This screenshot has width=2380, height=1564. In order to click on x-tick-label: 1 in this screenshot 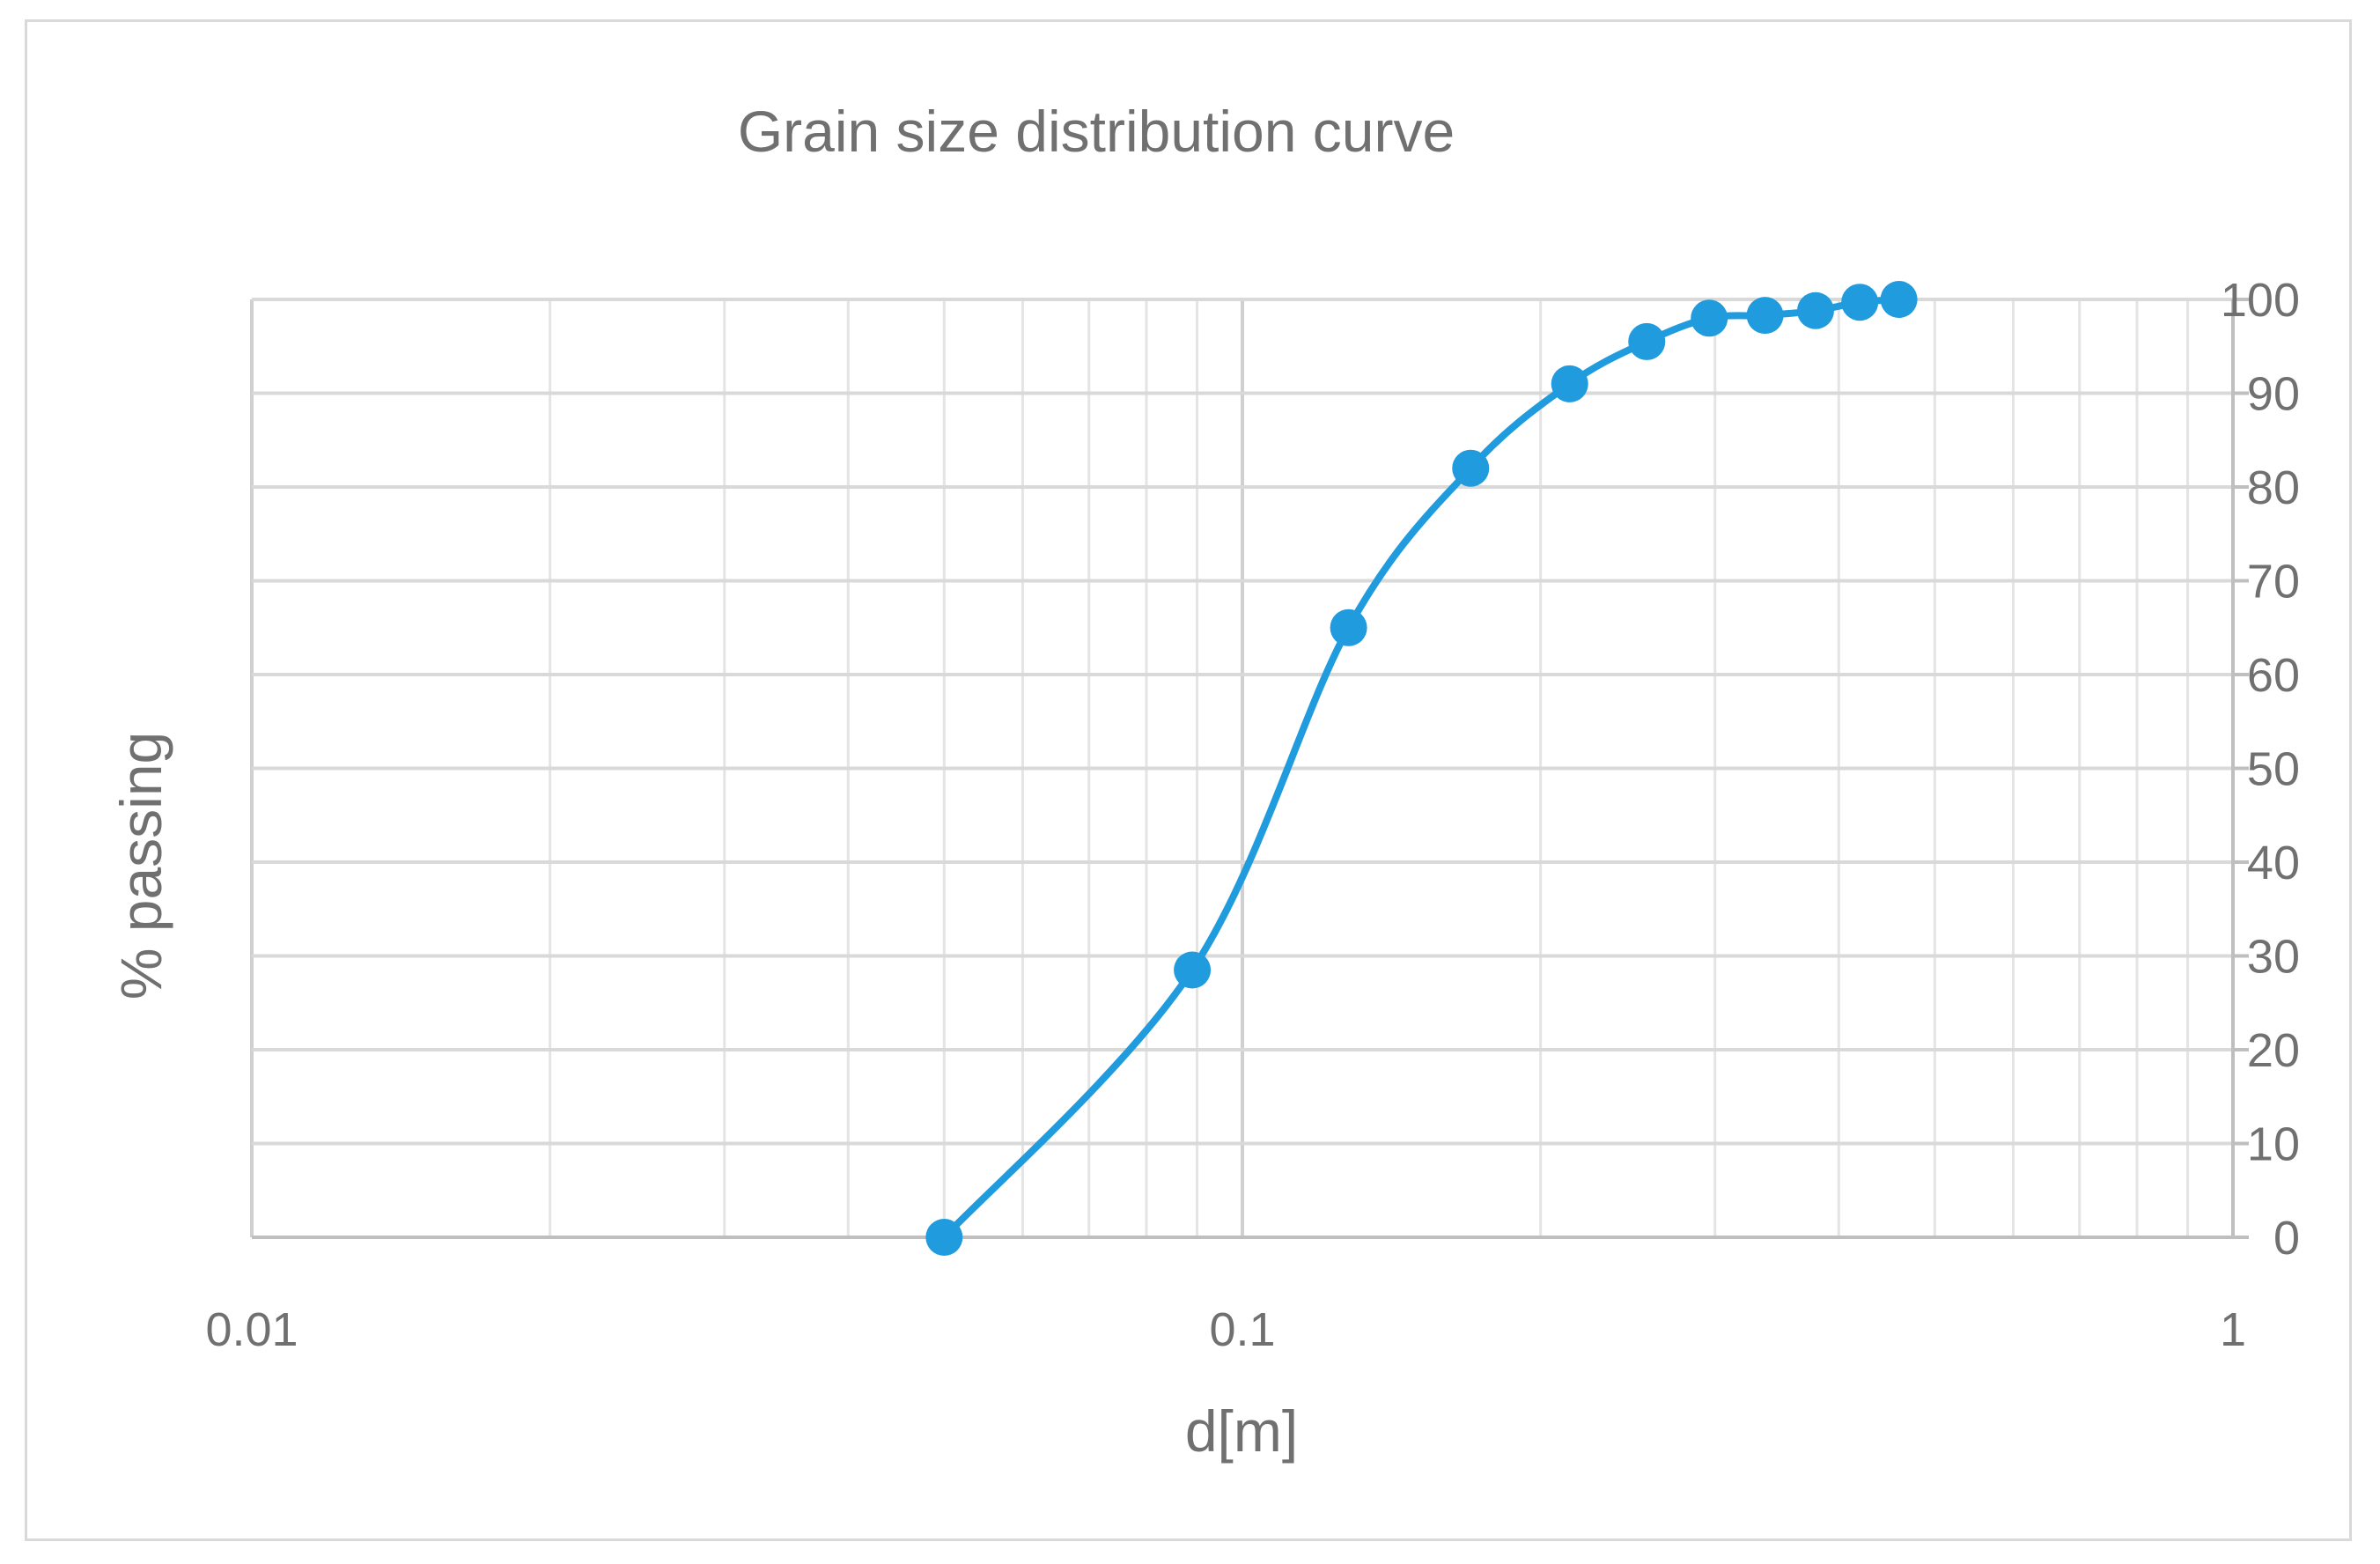, I will do `click(2233, 1329)`.